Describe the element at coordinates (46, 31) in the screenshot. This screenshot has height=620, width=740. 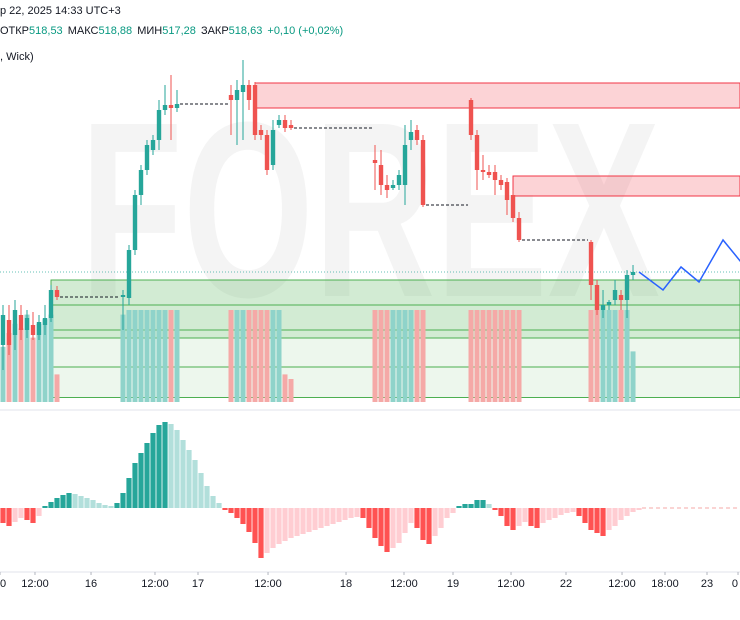
I see `ohlc-value: 518,53` at that location.